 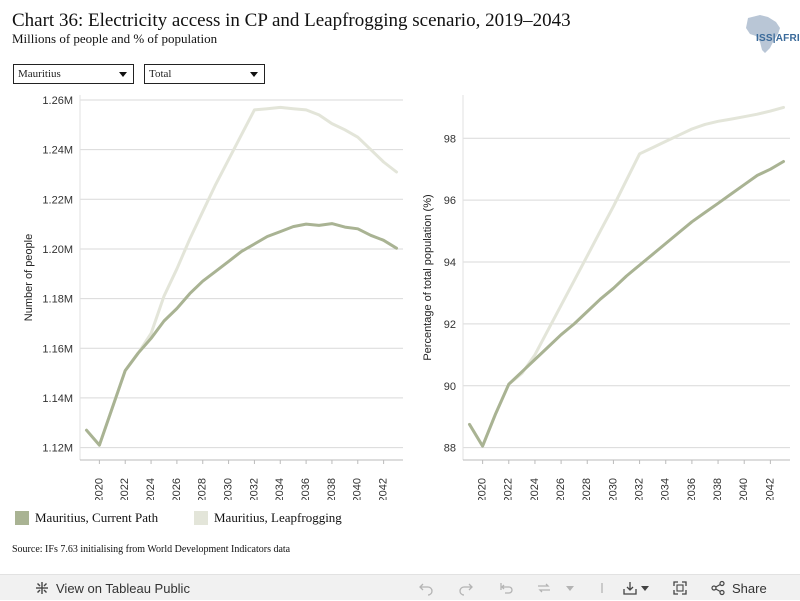 I want to click on view-on-tableau-button: View on Tableau Public, so click(x=112, y=588).